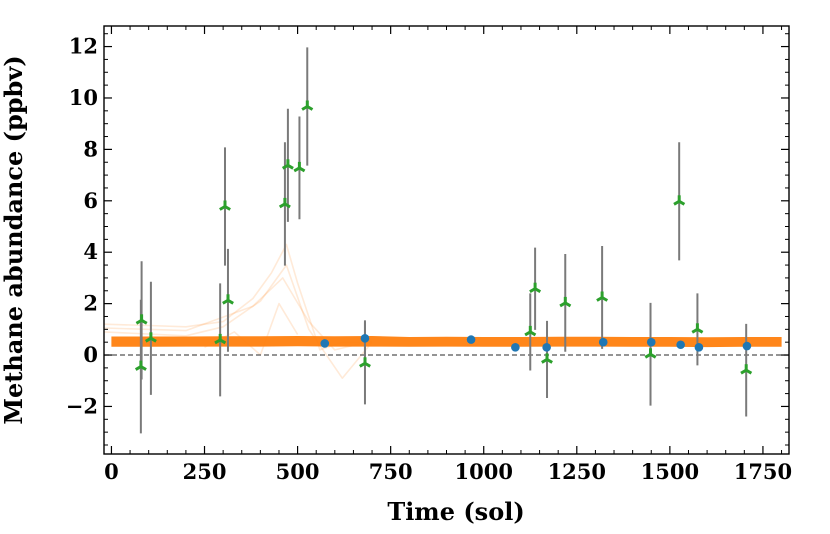  I want to click on x-tick-labels: 0 250 500 750 1000 1250 1500 1750, so click(448, 471).